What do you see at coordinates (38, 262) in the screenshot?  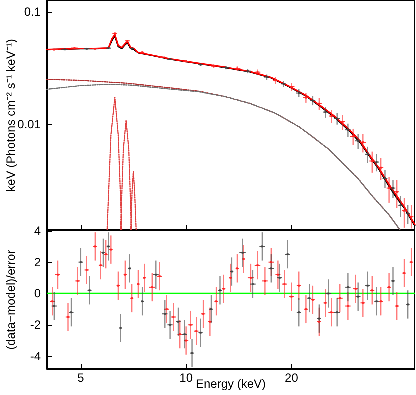 I see `y-tick-label: 2` at bounding box center [38, 262].